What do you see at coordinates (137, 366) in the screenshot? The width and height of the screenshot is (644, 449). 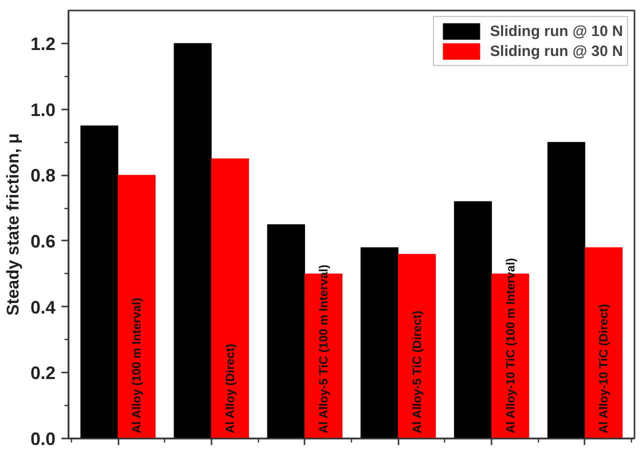 I see `x-tick-label: Al Alloy (100 m Interval)` at bounding box center [137, 366].